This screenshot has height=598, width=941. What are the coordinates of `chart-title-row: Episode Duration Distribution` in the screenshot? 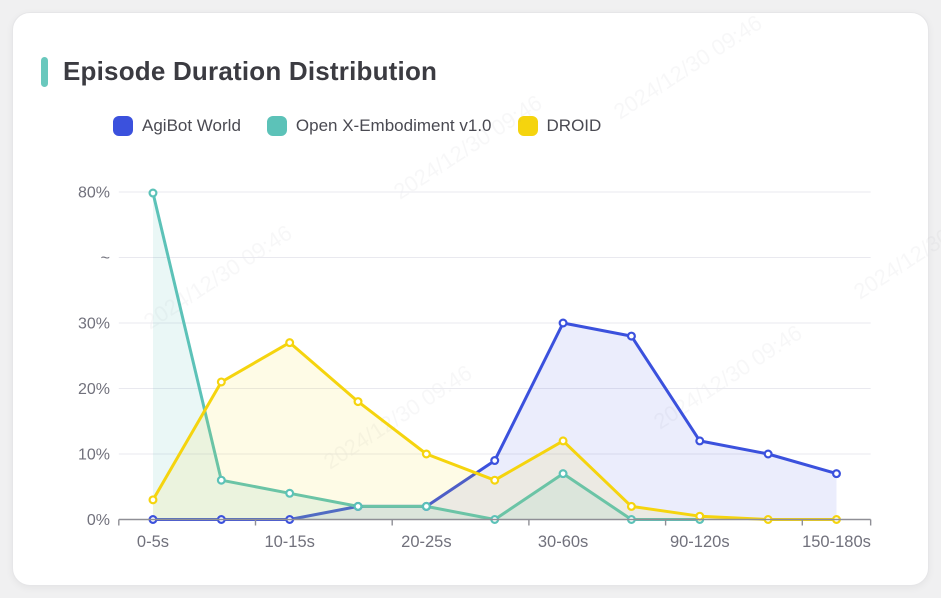 It's located at (239, 71).